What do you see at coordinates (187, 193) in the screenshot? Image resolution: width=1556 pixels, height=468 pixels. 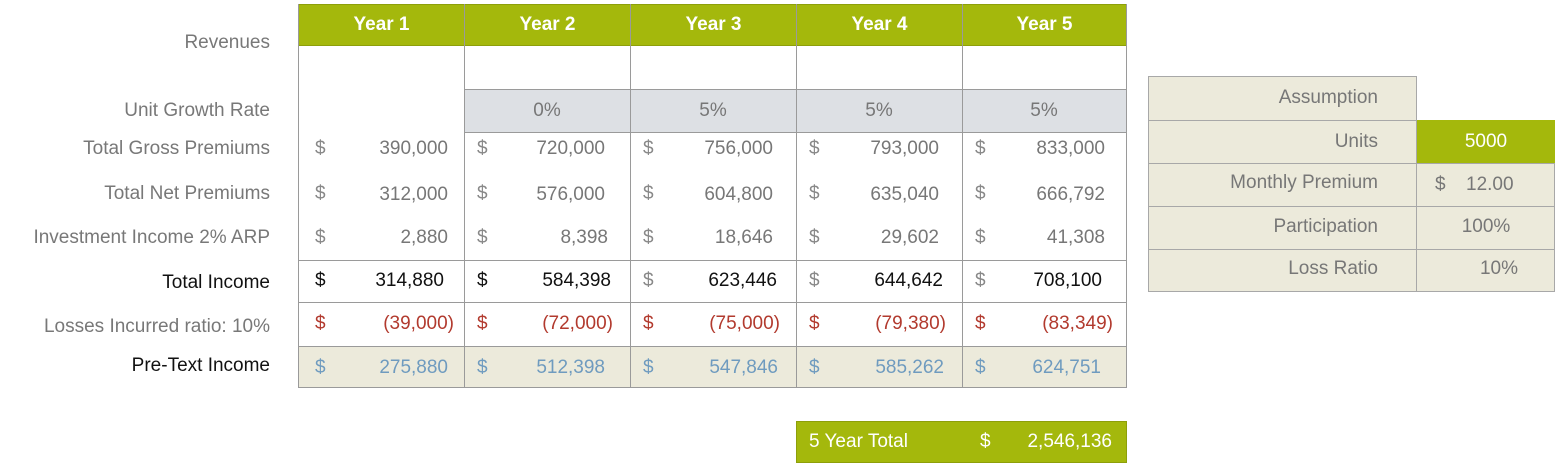 I see `label-total-net-premiums: Total Net Premiums` at bounding box center [187, 193].